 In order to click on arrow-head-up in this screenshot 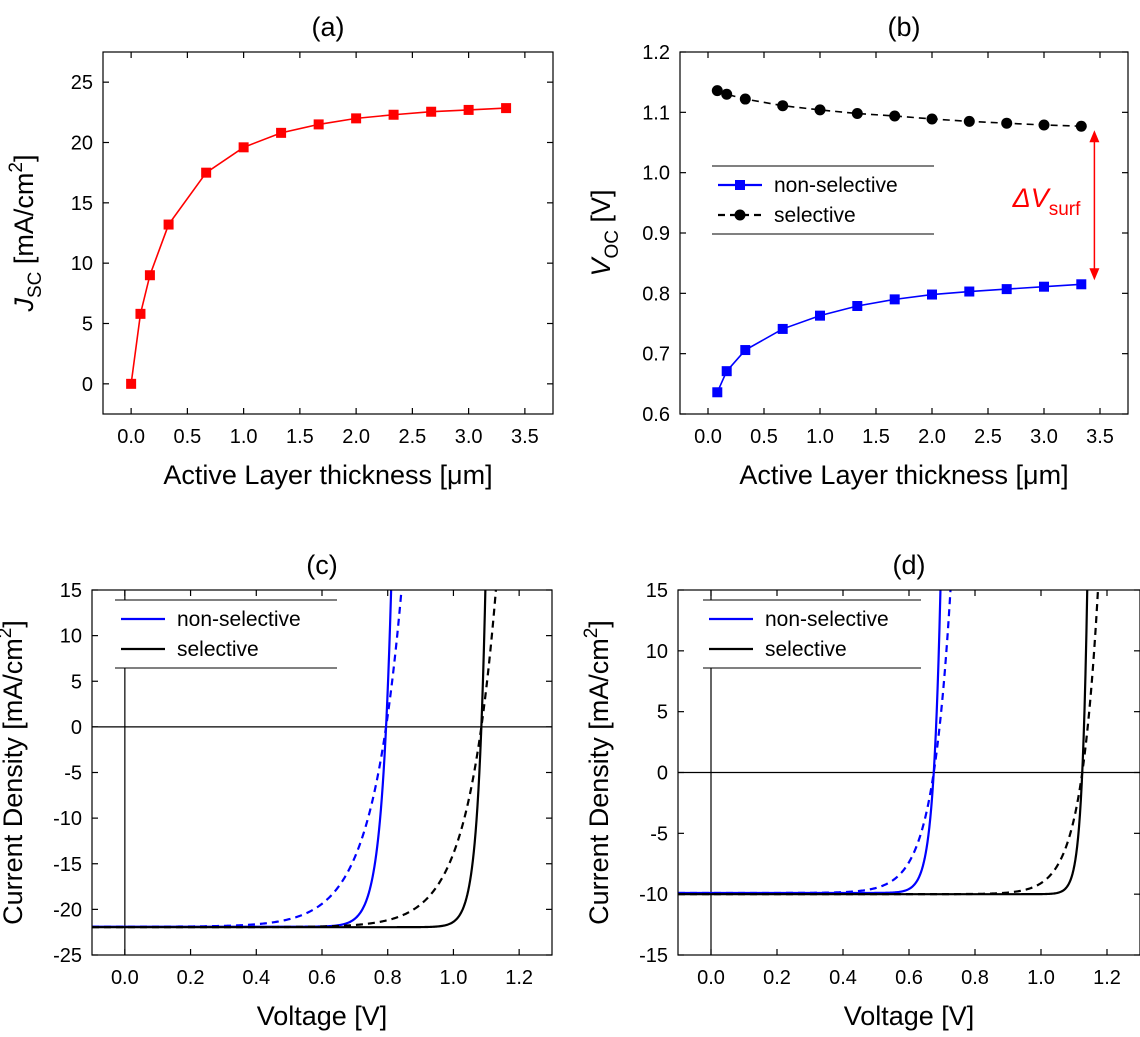, I will do `click(1094, 136)`.